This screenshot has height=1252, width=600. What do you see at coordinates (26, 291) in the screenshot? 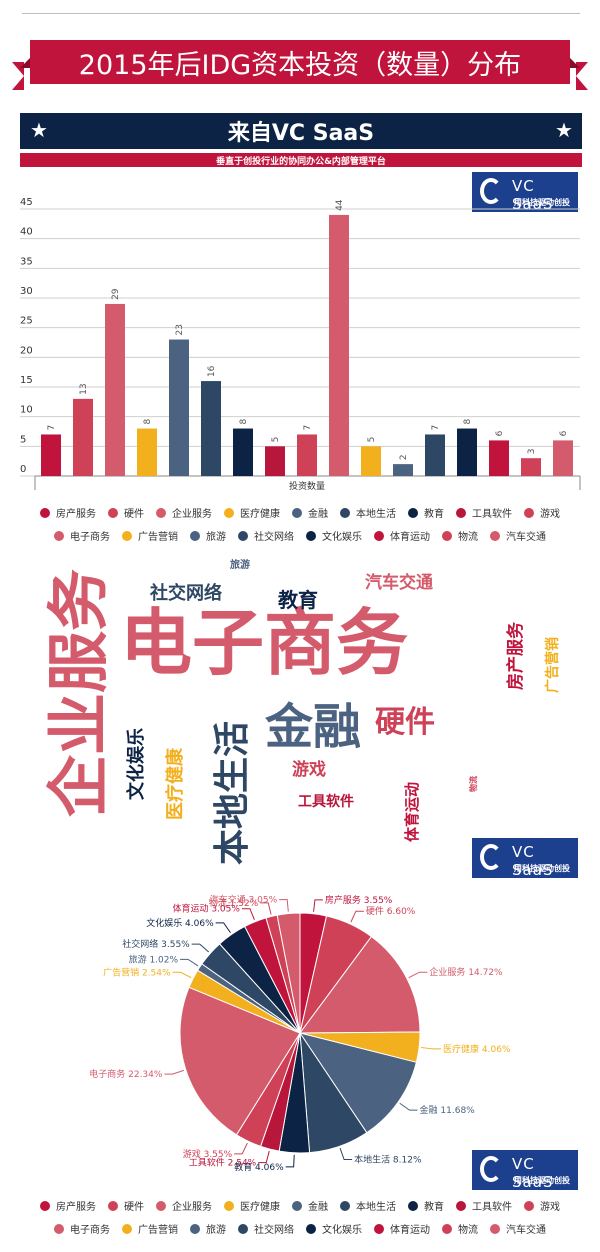
I see `y-tick-label: 30` at bounding box center [26, 291].